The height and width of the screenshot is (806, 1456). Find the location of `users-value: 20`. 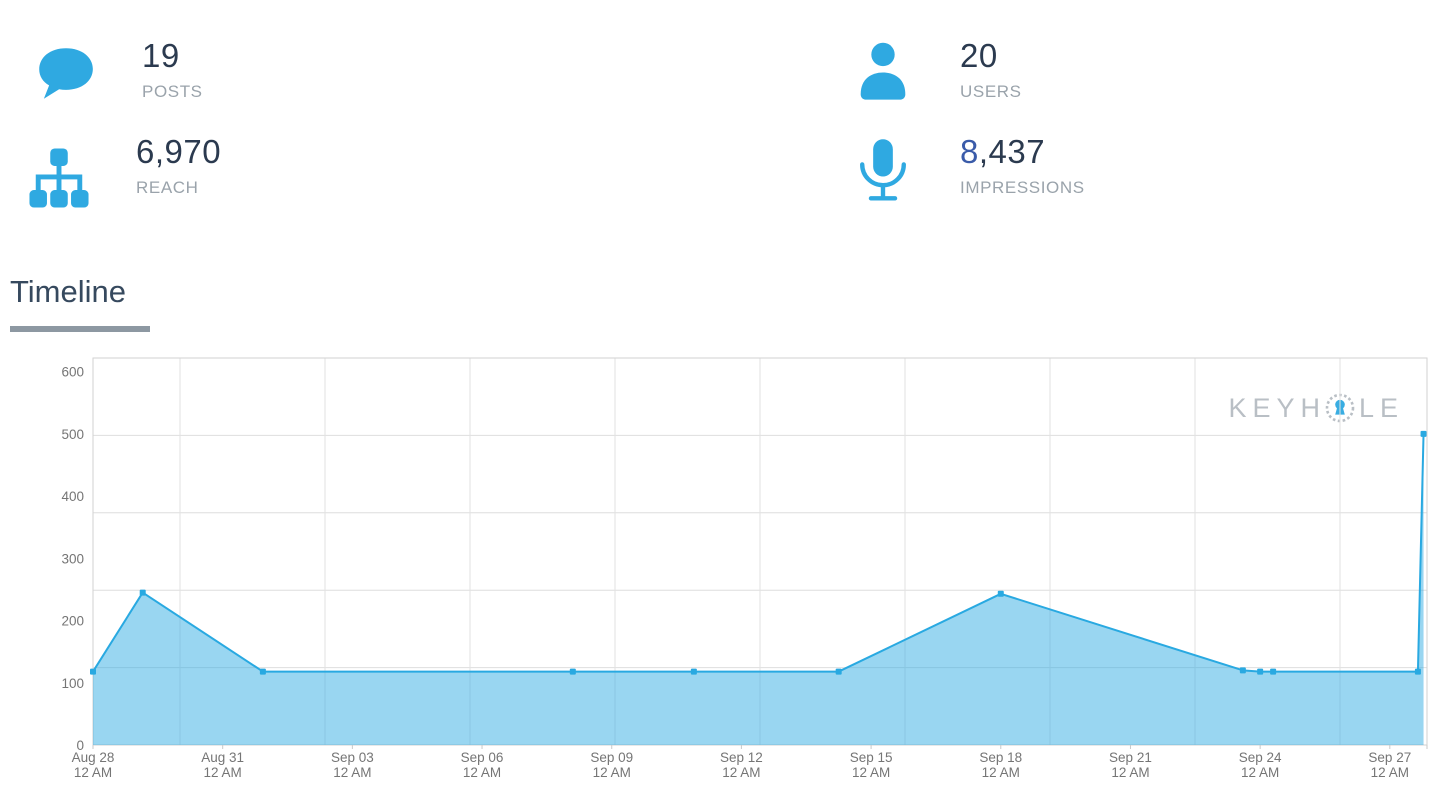

users-value: 20 is located at coordinates (979, 55).